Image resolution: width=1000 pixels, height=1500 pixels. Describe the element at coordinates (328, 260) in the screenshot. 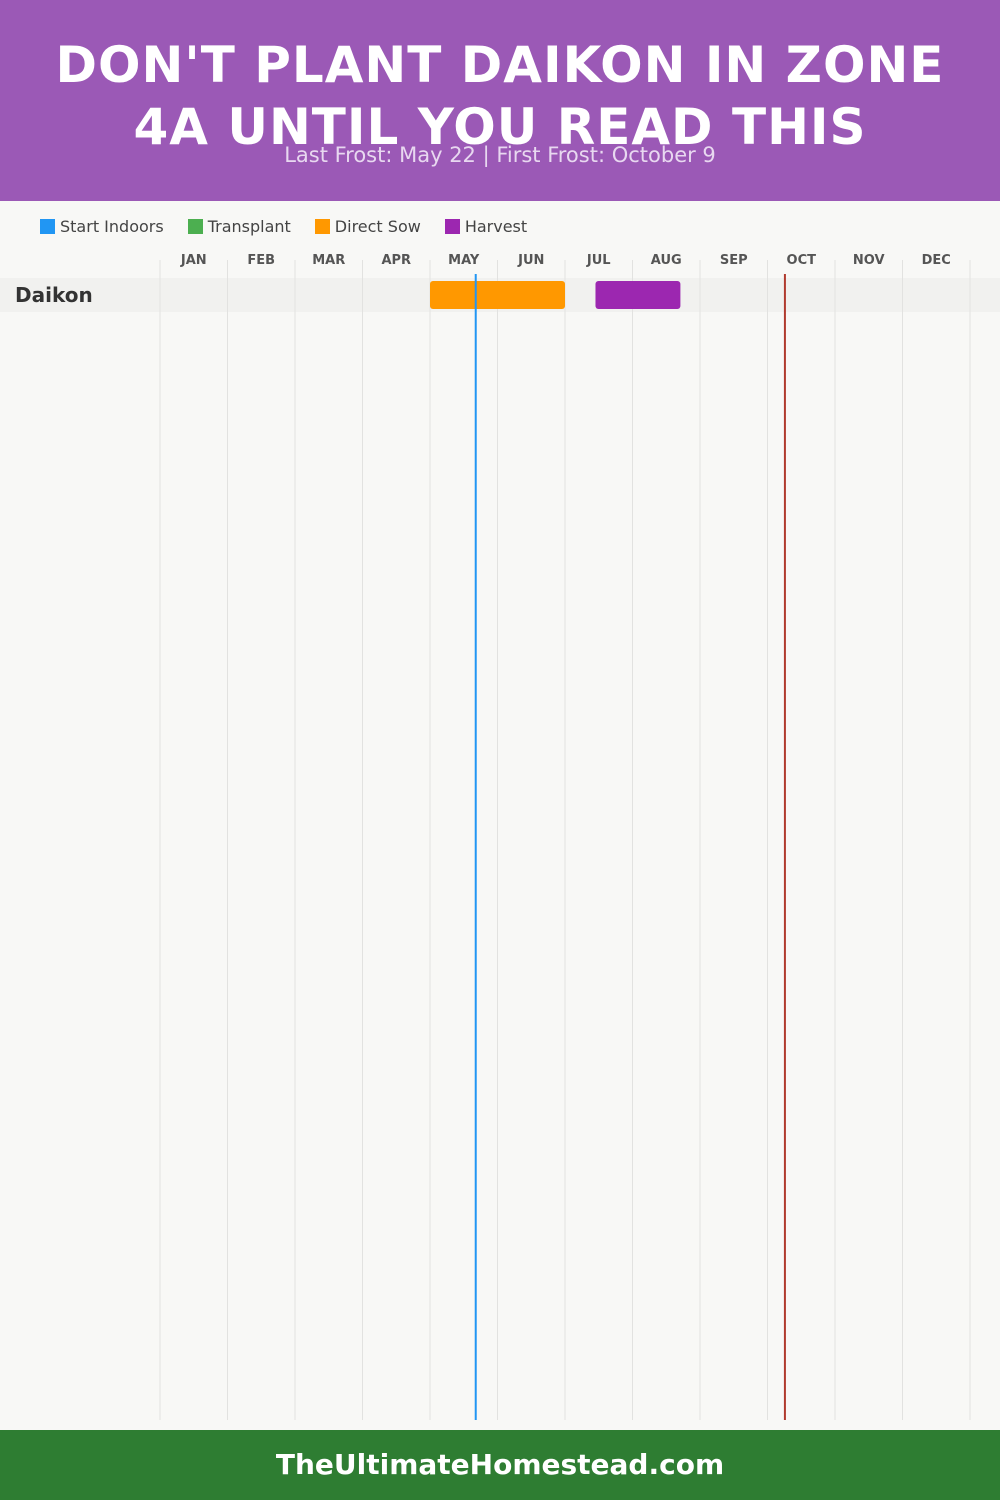

I see `month-tick-label: MAR` at that location.